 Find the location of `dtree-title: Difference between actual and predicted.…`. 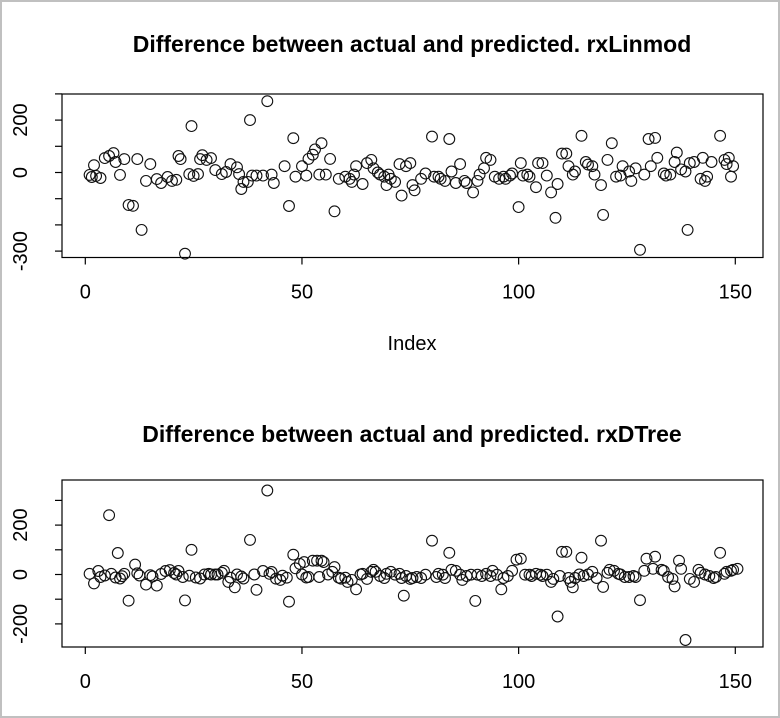

dtree-title: Difference between actual and predicted.… is located at coordinates (411, 434).